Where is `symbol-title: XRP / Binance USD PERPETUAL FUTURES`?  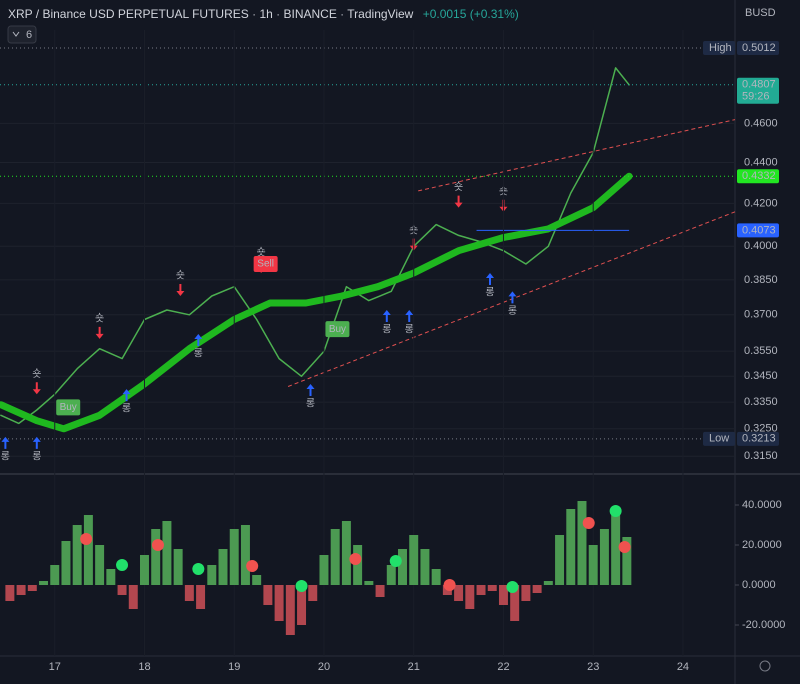
symbol-title: XRP / Binance USD PERPETUAL FUTURES is located at coordinates (128, 14).